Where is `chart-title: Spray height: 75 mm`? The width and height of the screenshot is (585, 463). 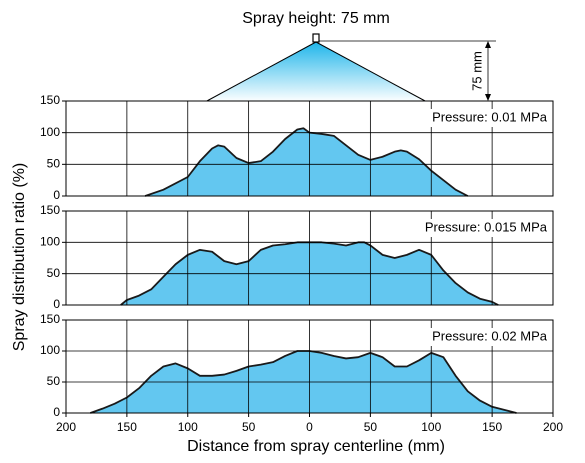 chart-title: Spray height: 75 mm is located at coordinates (316, 18).